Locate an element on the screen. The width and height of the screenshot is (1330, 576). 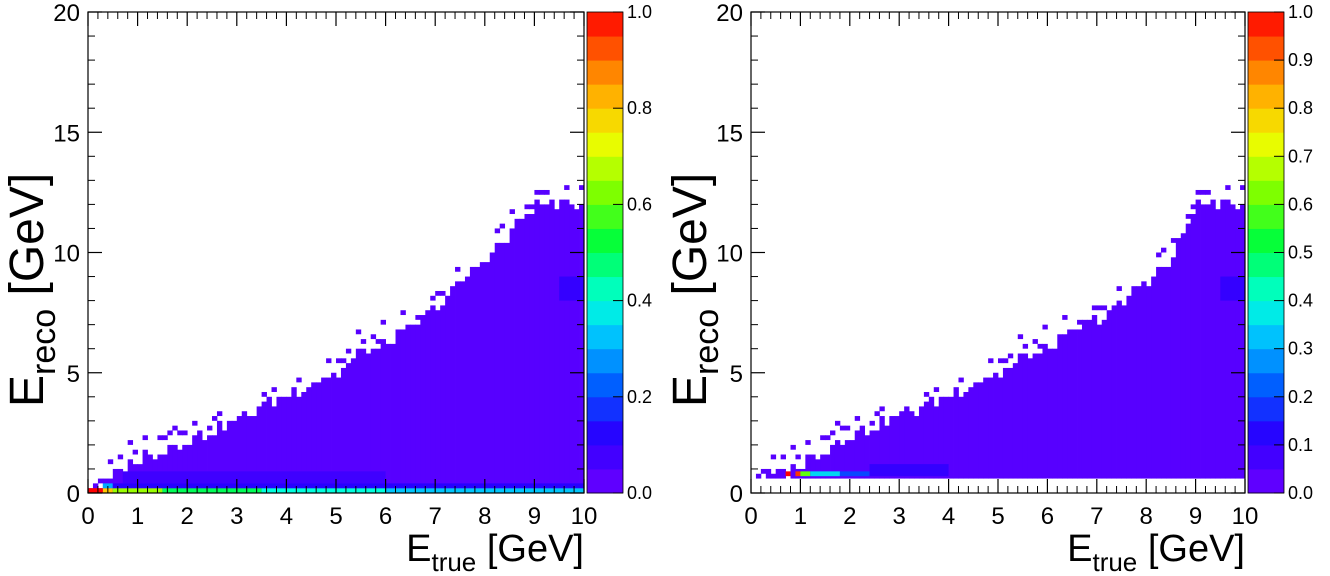
y-tick-label: 0 is located at coordinates (73, 494).